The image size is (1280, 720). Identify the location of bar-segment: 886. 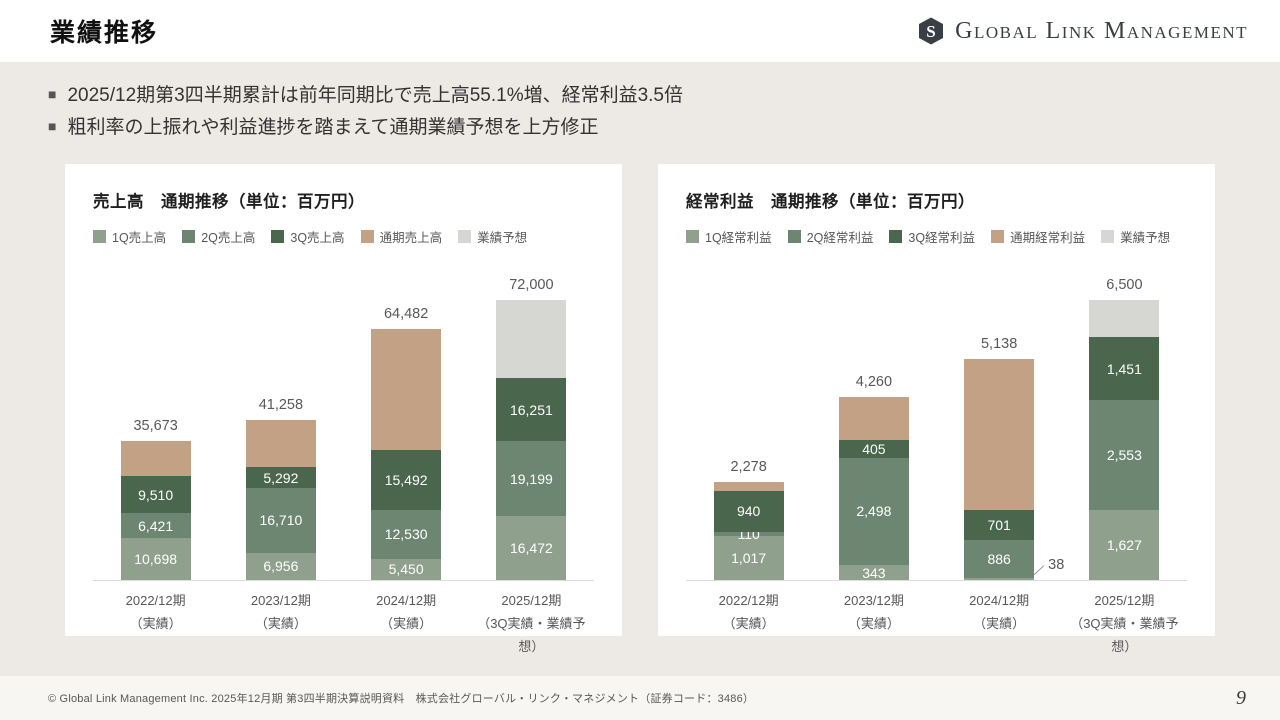
(999, 559).